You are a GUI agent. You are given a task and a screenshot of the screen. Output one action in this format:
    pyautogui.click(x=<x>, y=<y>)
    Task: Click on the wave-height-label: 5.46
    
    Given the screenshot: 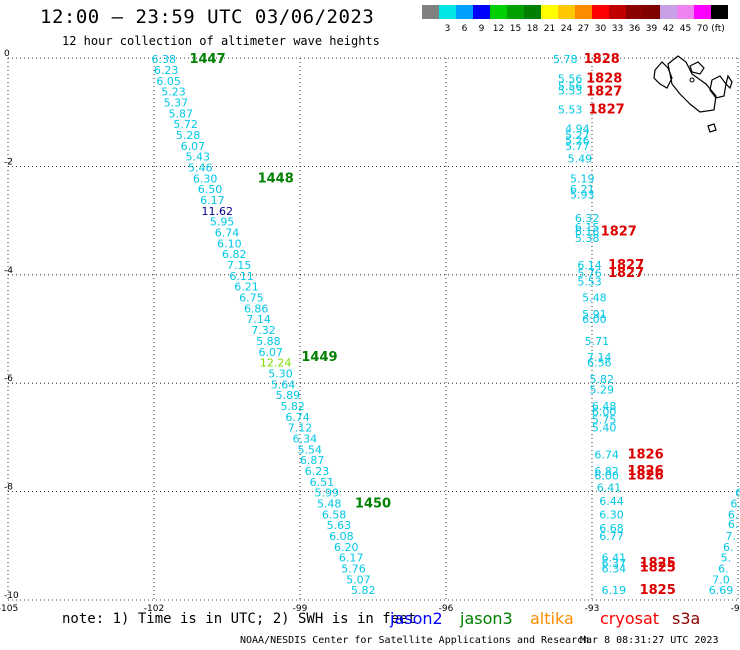 What is the action you would take?
    pyautogui.click(x=200, y=167)
    